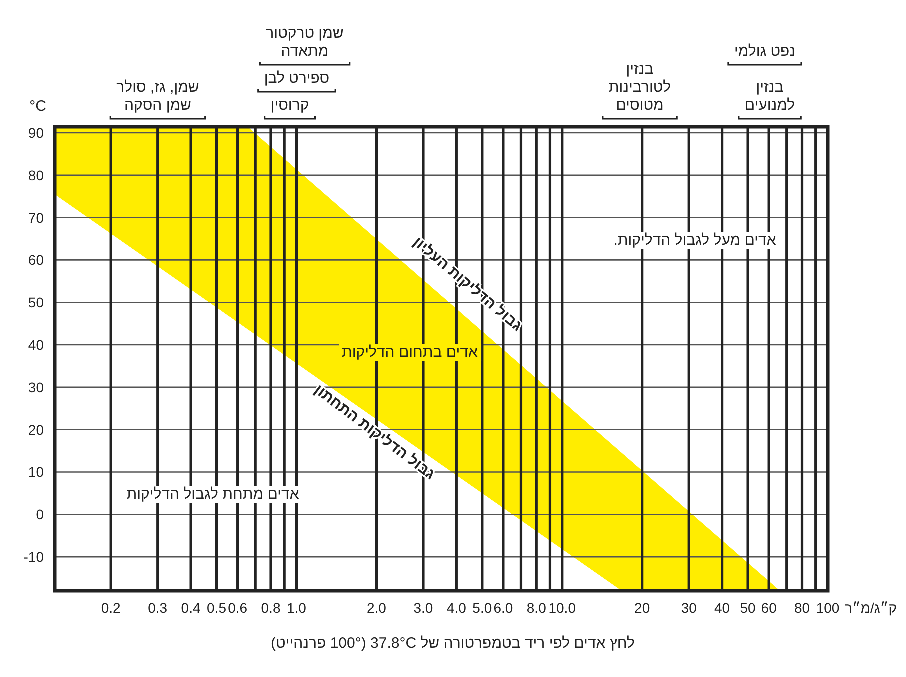 The image size is (906, 677). What do you see at coordinates (271, 608) in the screenshot?
I see `x-tick-label: 0.8` at bounding box center [271, 608].